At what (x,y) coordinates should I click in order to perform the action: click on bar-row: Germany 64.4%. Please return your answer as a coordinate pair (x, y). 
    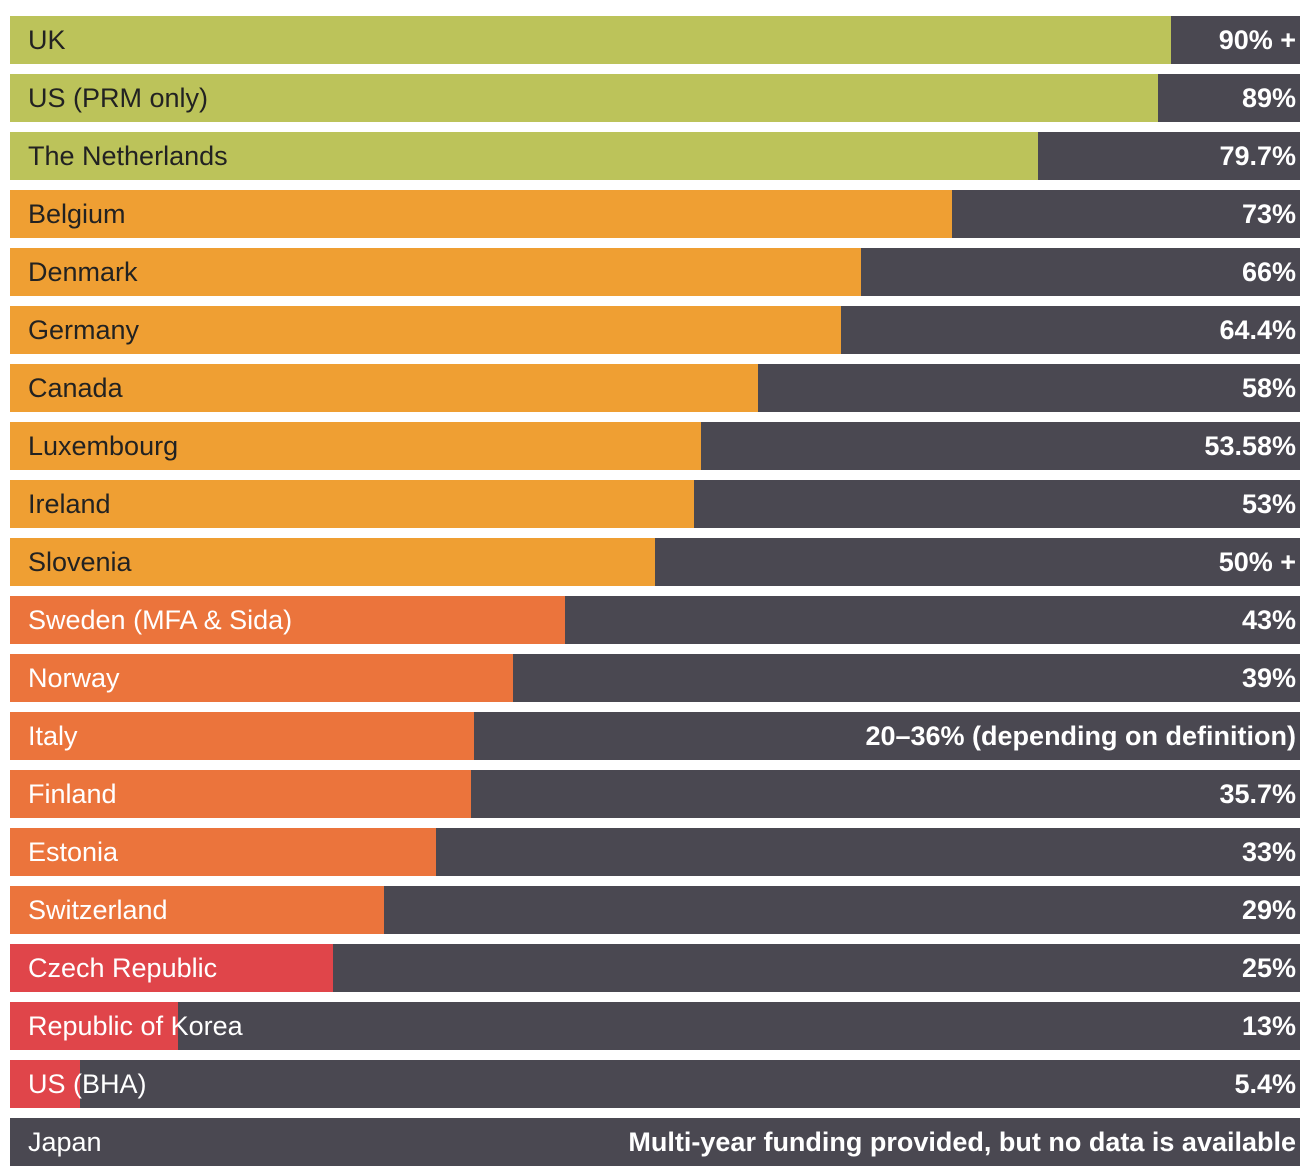
    Looking at the image, I should click on (655, 330).